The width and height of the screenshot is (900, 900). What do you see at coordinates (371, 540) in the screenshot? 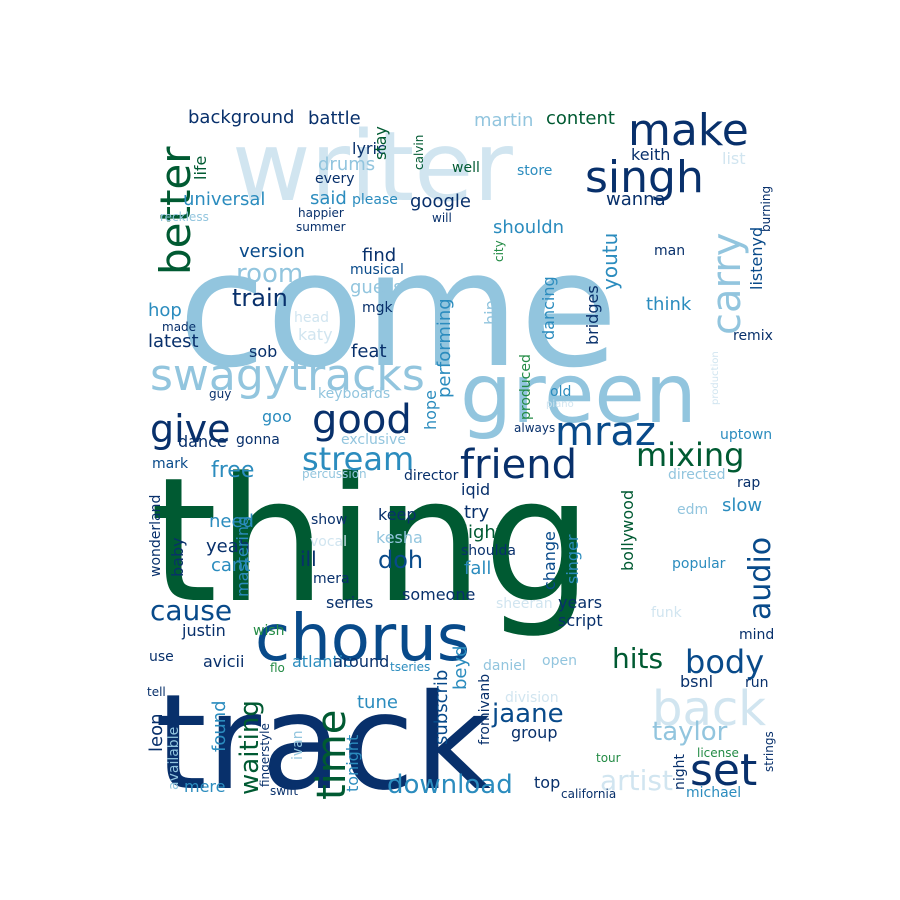
I see `word-thing: thing` at bounding box center [371, 540].